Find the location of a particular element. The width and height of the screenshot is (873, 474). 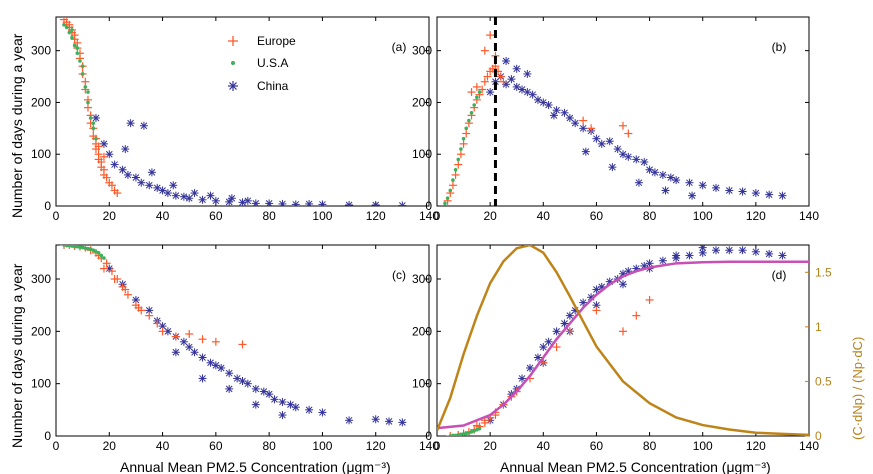

y2-tick-label: 0.5 is located at coordinates (823, 381).